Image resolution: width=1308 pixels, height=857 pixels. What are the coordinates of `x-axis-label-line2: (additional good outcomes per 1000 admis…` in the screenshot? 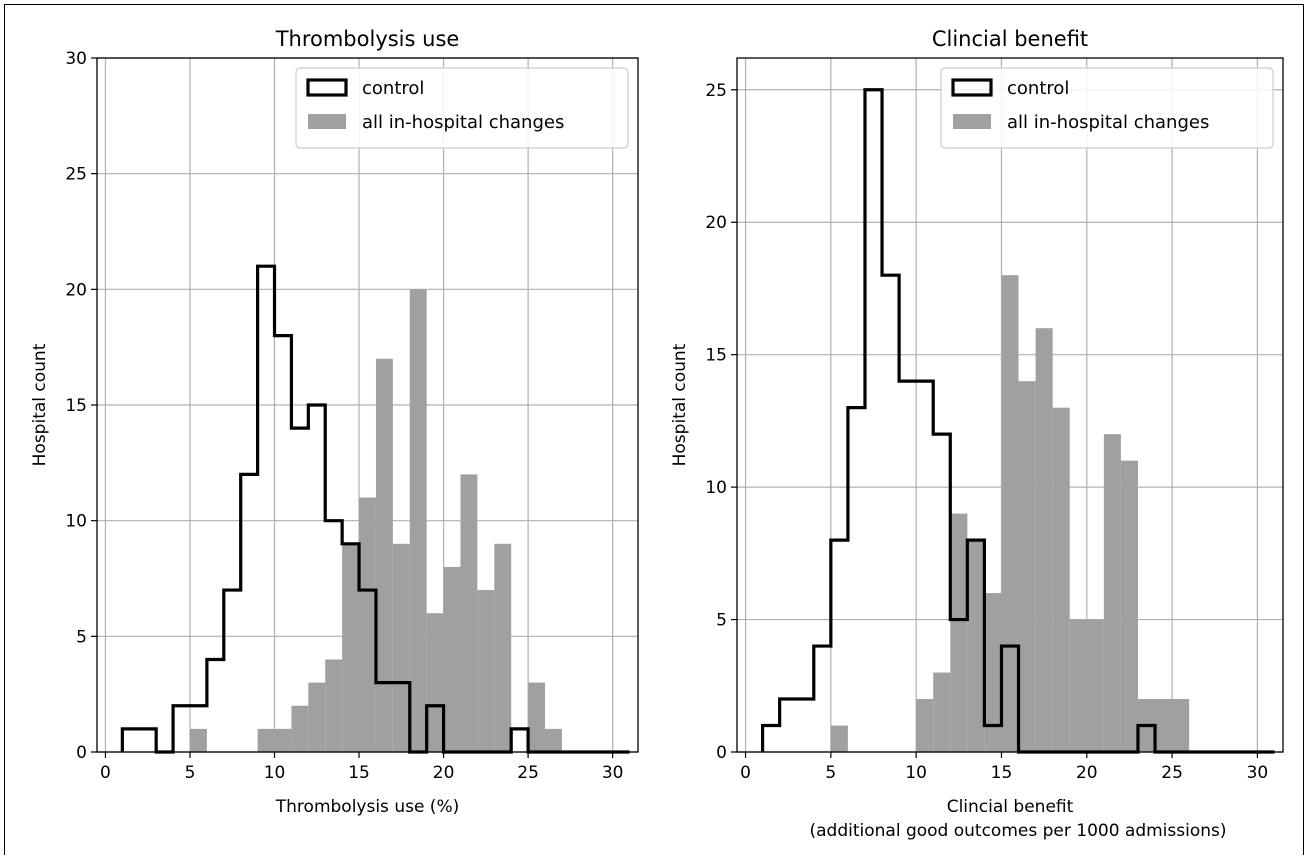 It's located at (1017, 831).